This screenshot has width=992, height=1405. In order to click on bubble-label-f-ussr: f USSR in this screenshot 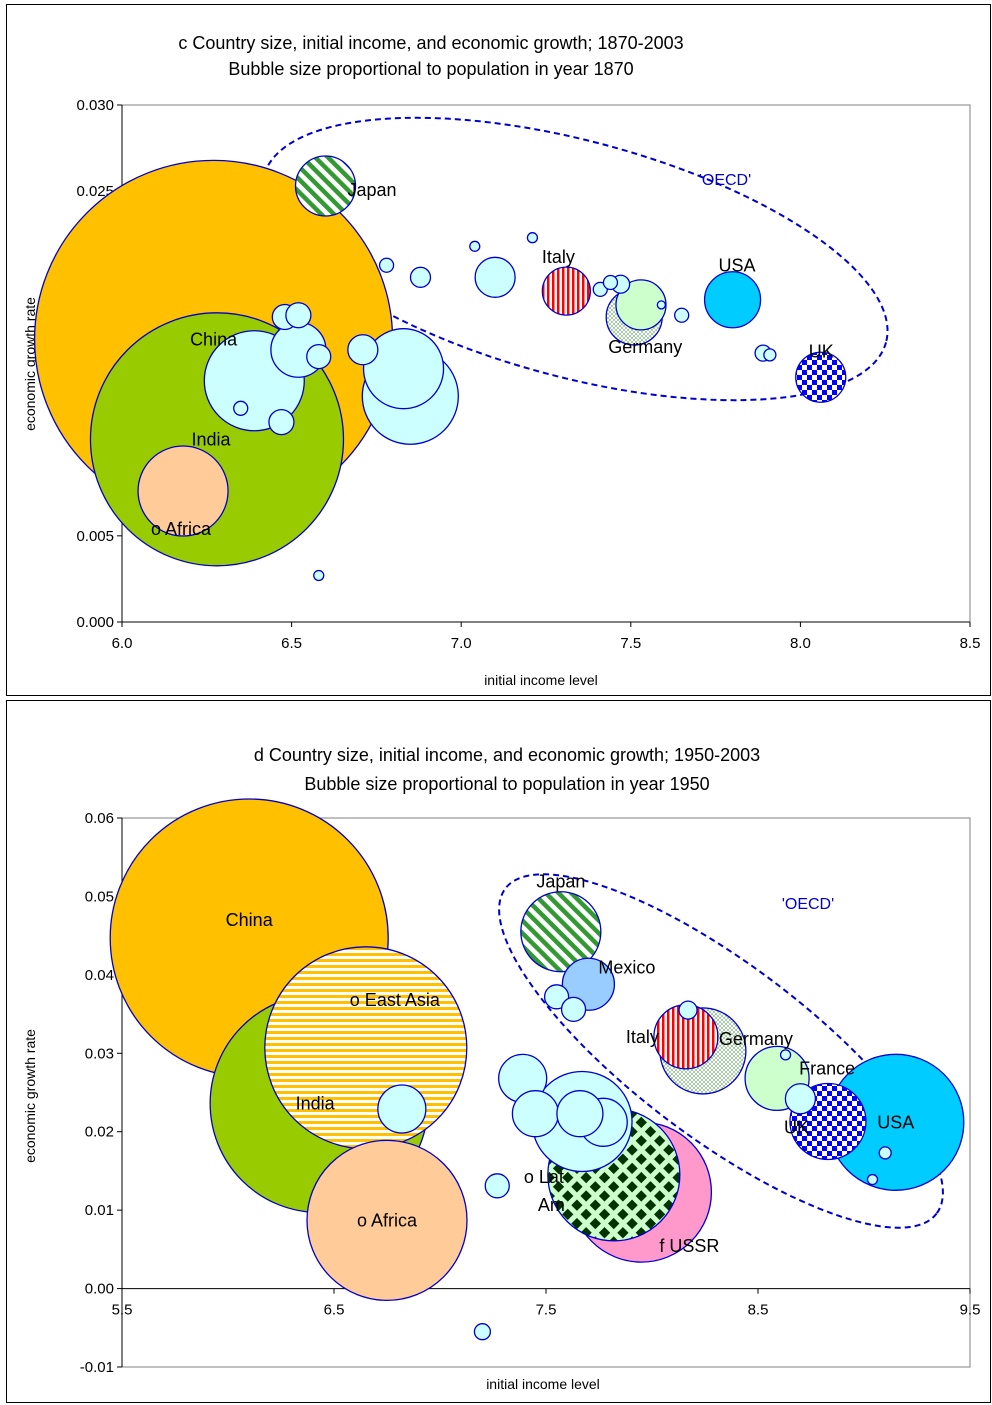, I will do `click(689, 1246)`.